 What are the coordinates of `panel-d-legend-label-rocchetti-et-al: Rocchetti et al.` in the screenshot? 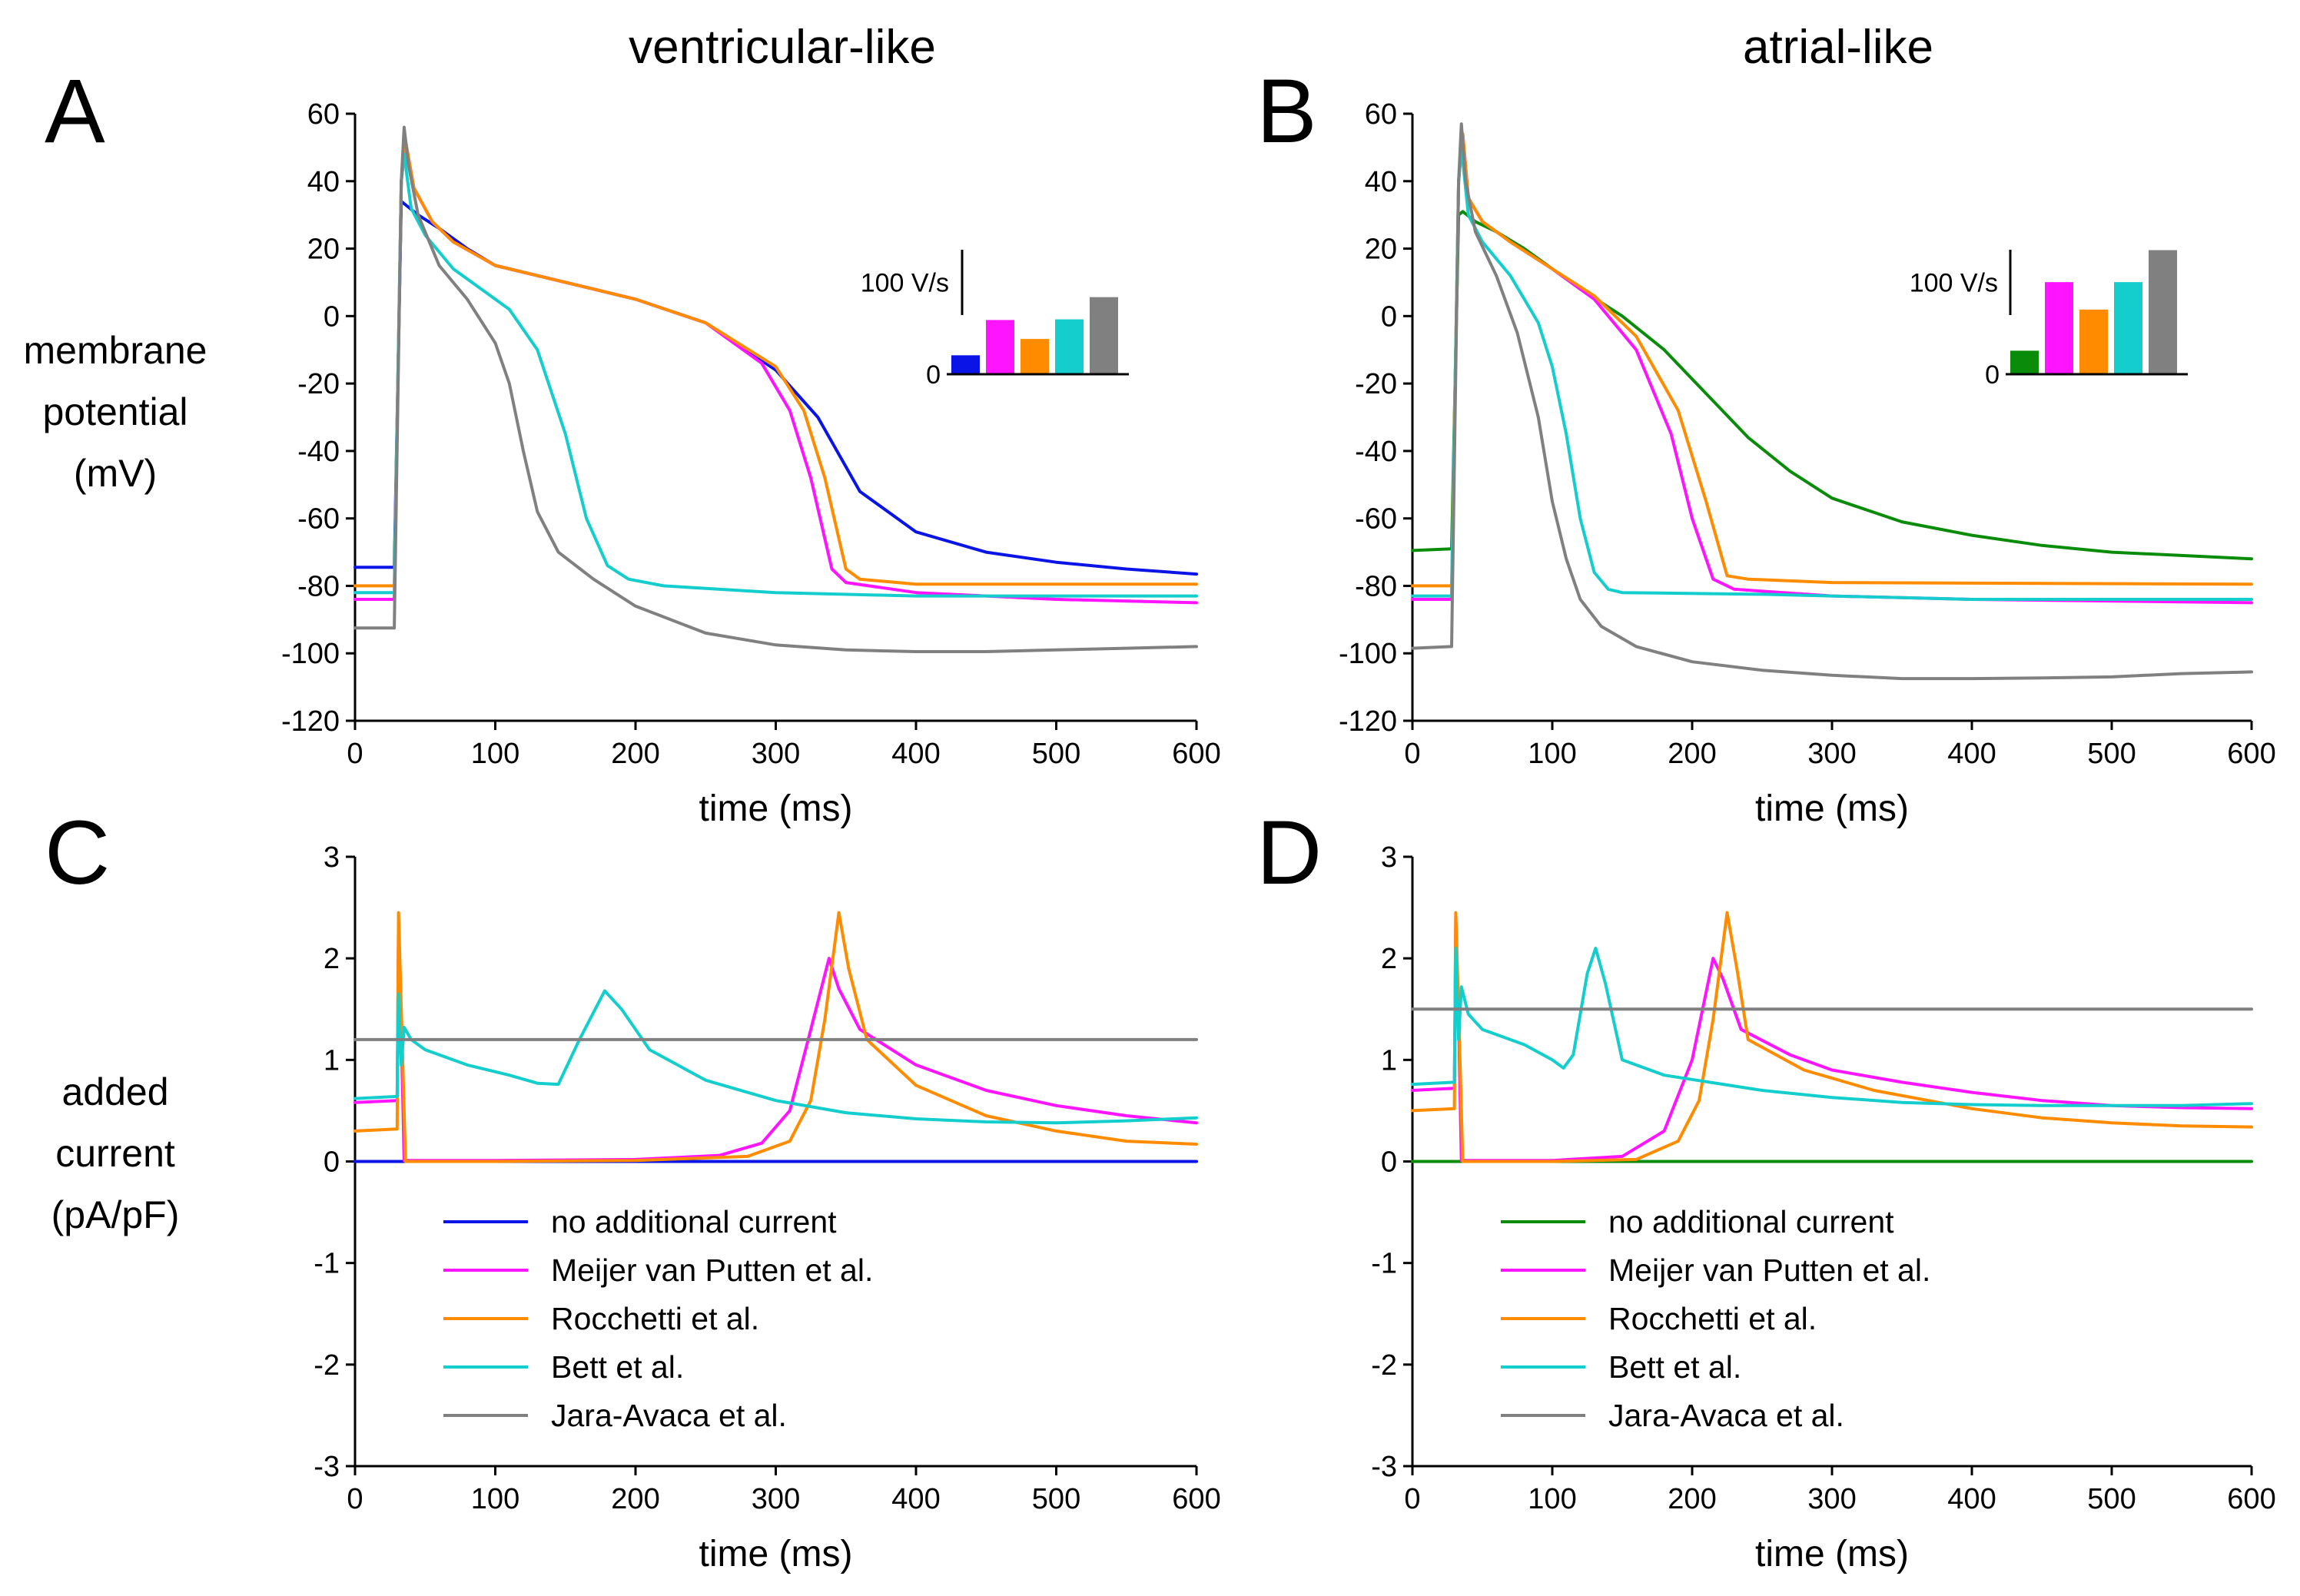 It's located at (1712, 1318).